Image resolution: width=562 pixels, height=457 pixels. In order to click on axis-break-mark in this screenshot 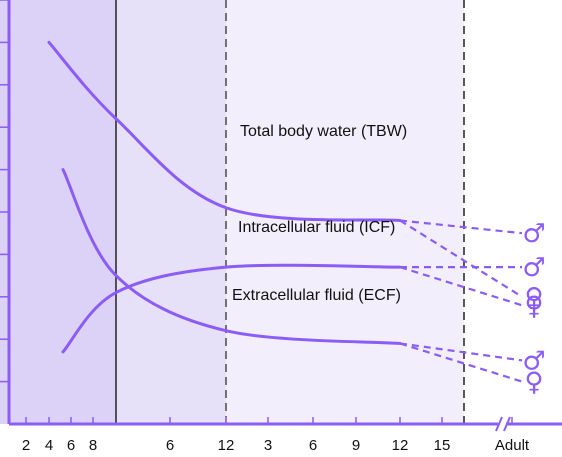, I will do `click(503, 424)`.